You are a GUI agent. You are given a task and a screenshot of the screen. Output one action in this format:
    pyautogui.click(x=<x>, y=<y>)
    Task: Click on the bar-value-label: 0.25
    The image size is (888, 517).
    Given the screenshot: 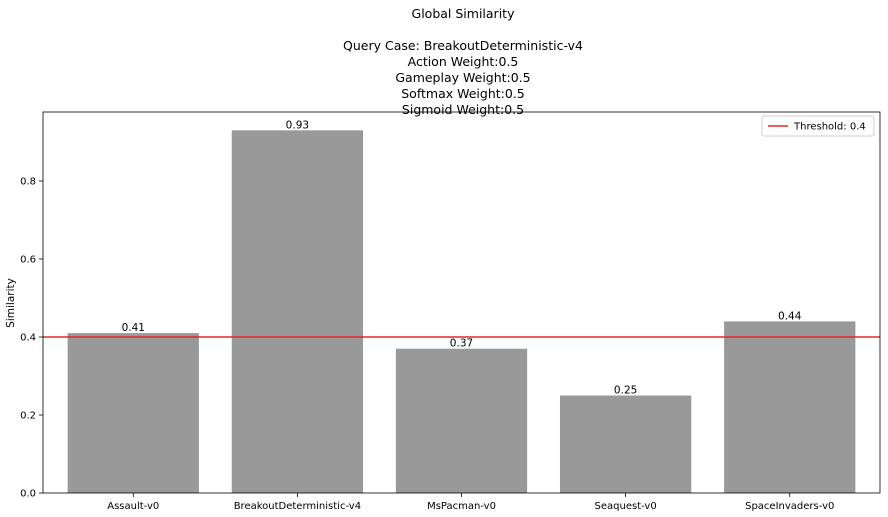 What is the action you would take?
    pyautogui.click(x=625, y=391)
    